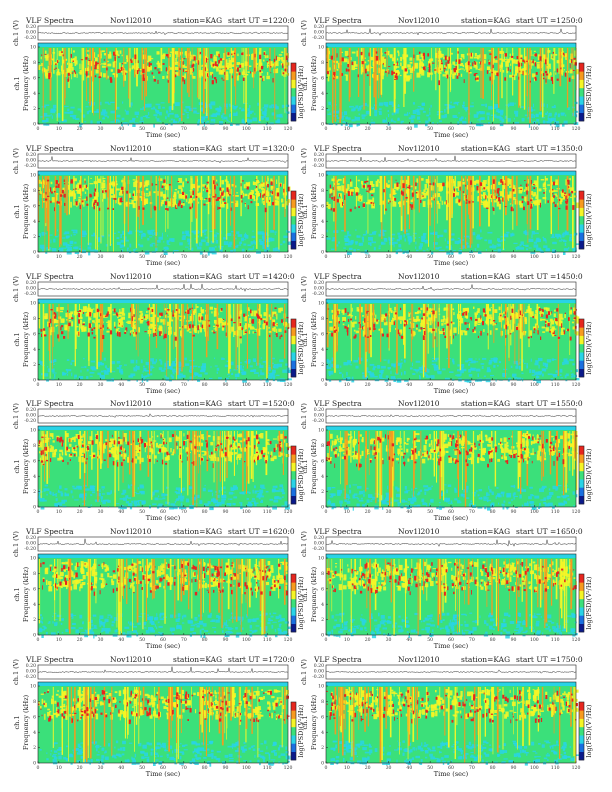  What do you see at coordinates (485, 531) in the screenshot?
I see `panel-station: station=KAG` at bounding box center [485, 531].